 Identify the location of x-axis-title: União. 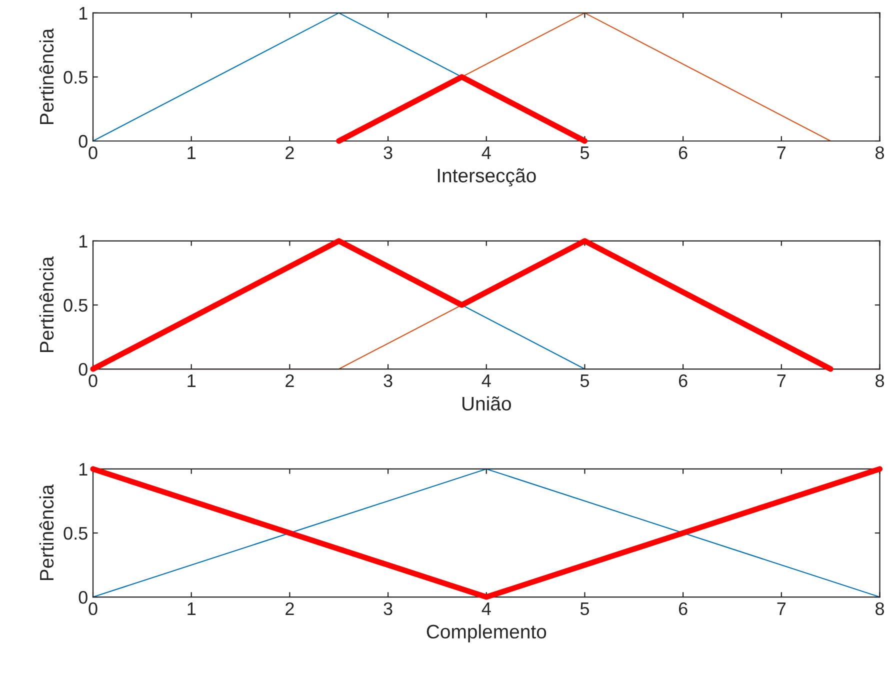
(486, 403).